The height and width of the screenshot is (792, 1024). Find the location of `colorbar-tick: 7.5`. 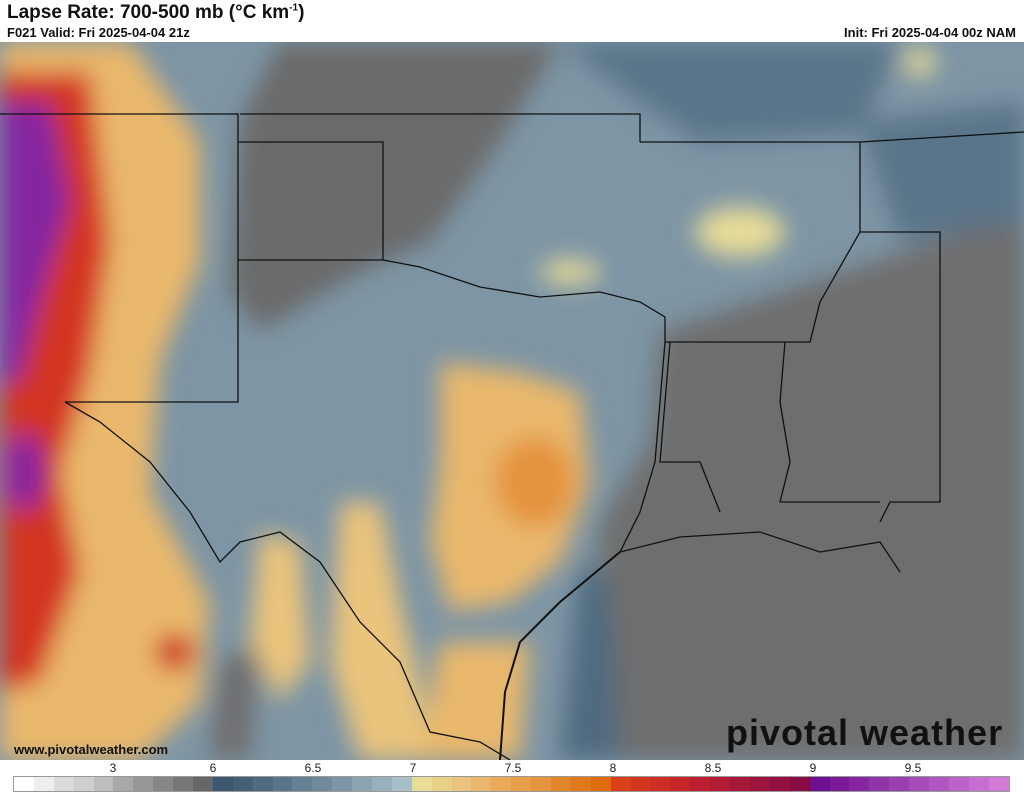

colorbar-tick: 7.5 is located at coordinates (513, 768).